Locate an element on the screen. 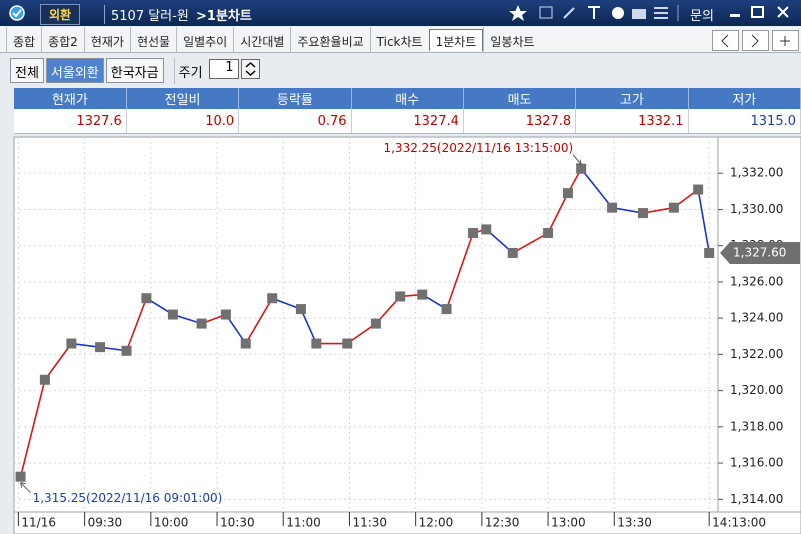 The width and height of the screenshot is (801, 534). x-tick-label: 10:30 is located at coordinates (237, 523).